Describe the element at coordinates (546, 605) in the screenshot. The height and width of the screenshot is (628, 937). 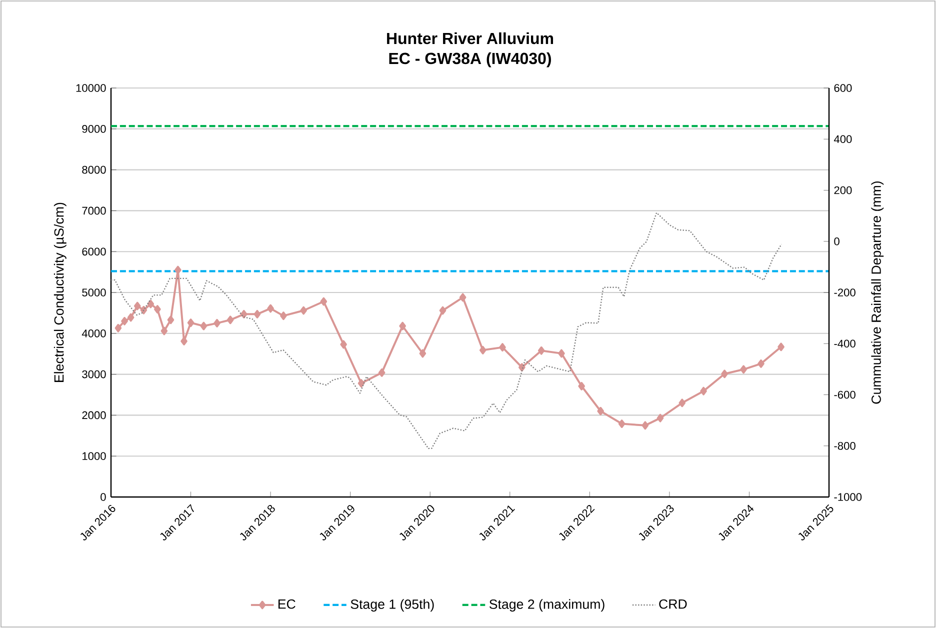
I see `legend-label: Stage 2 (maximum)` at that location.